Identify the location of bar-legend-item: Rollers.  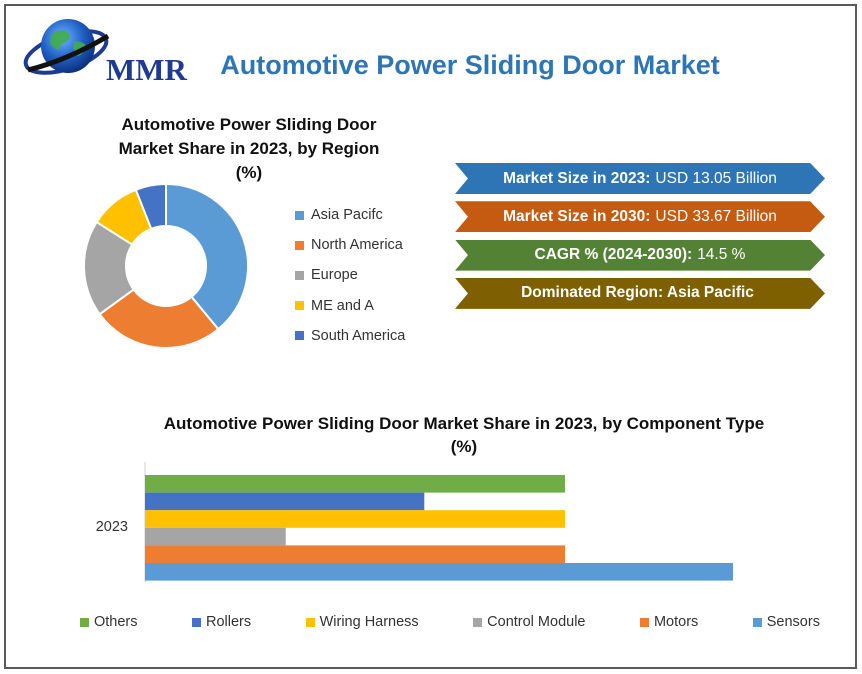
(221, 622).